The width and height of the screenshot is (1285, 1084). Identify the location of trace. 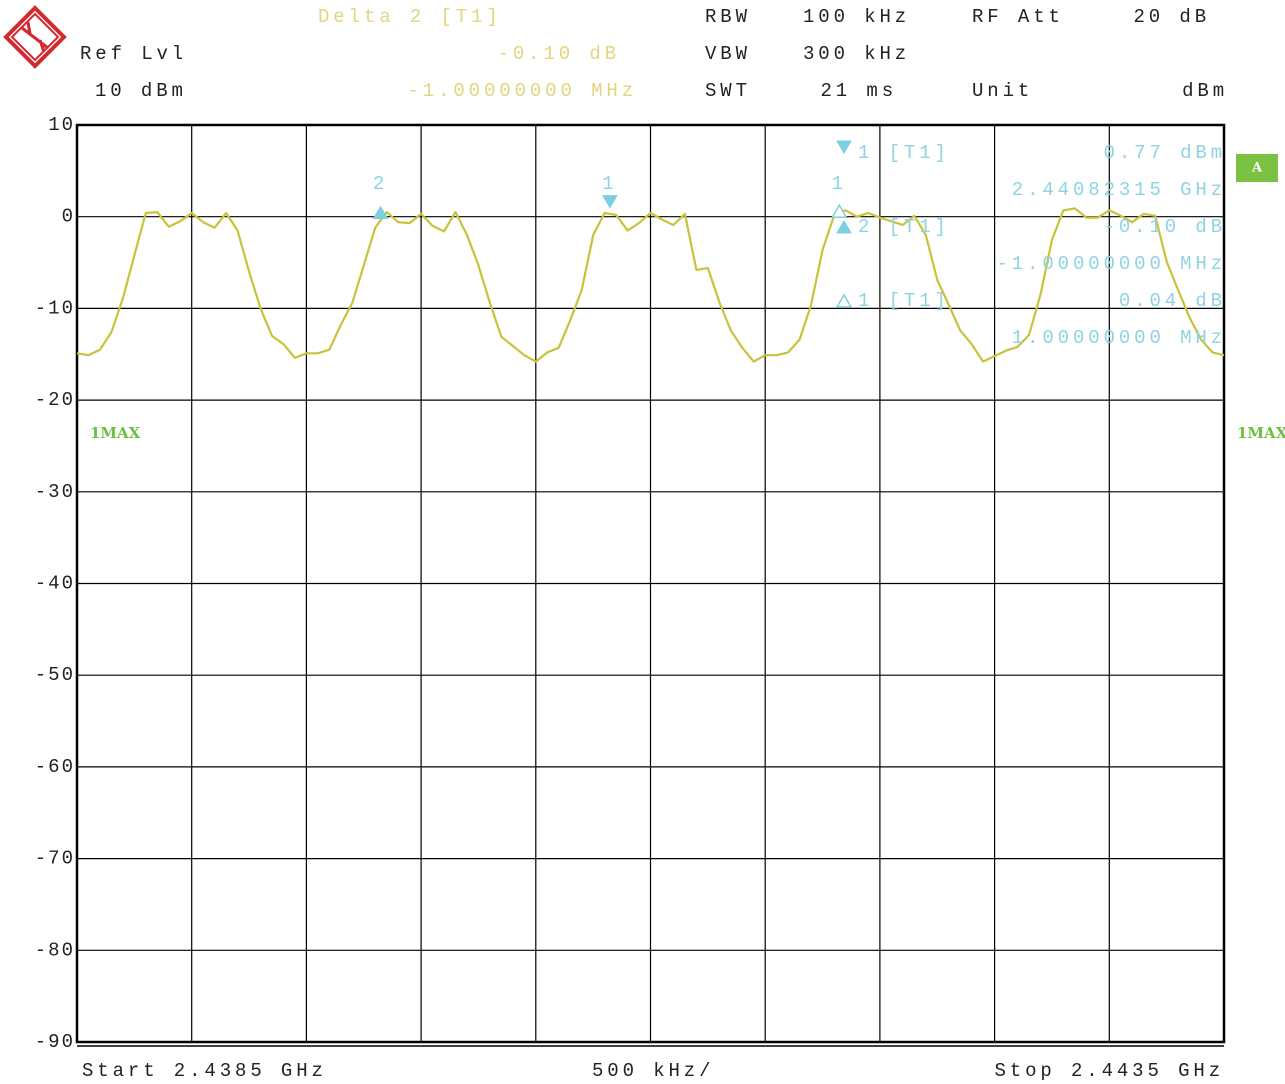
(650, 285).